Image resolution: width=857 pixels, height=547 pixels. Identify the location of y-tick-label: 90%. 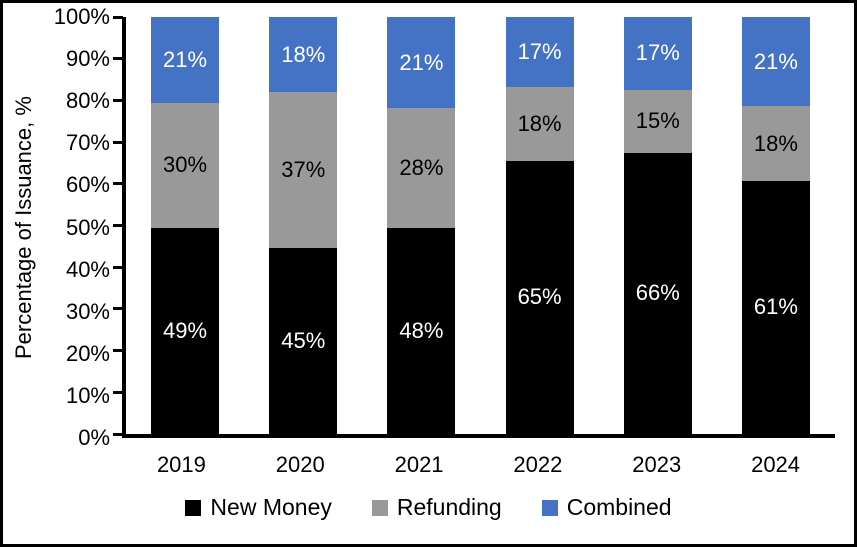
(87, 59).